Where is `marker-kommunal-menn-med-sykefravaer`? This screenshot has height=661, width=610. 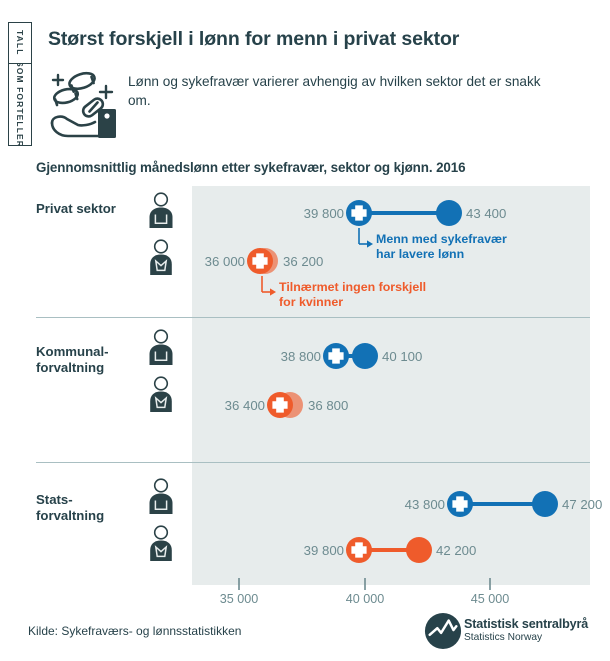 marker-kommunal-menn-med-sykefravaer is located at coordinates (336, 356).